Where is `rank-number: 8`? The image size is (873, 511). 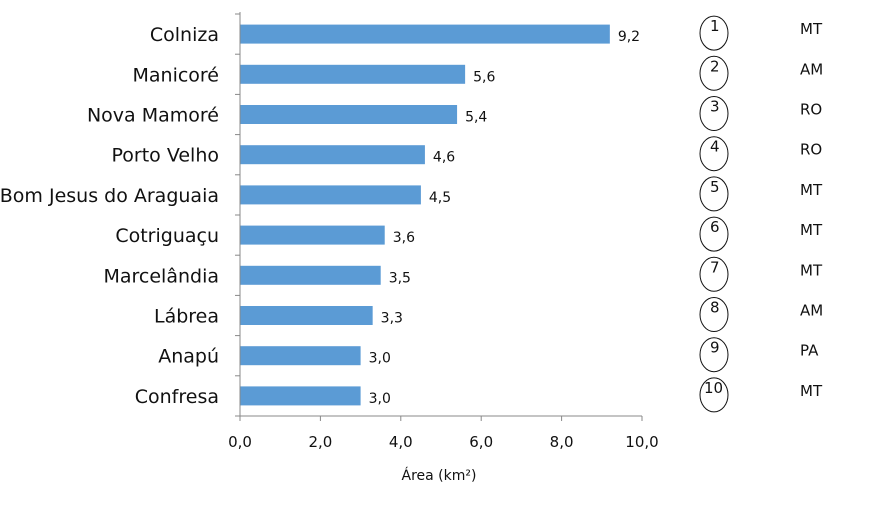 rank-number: 8 is located at coordinates (715, 308).